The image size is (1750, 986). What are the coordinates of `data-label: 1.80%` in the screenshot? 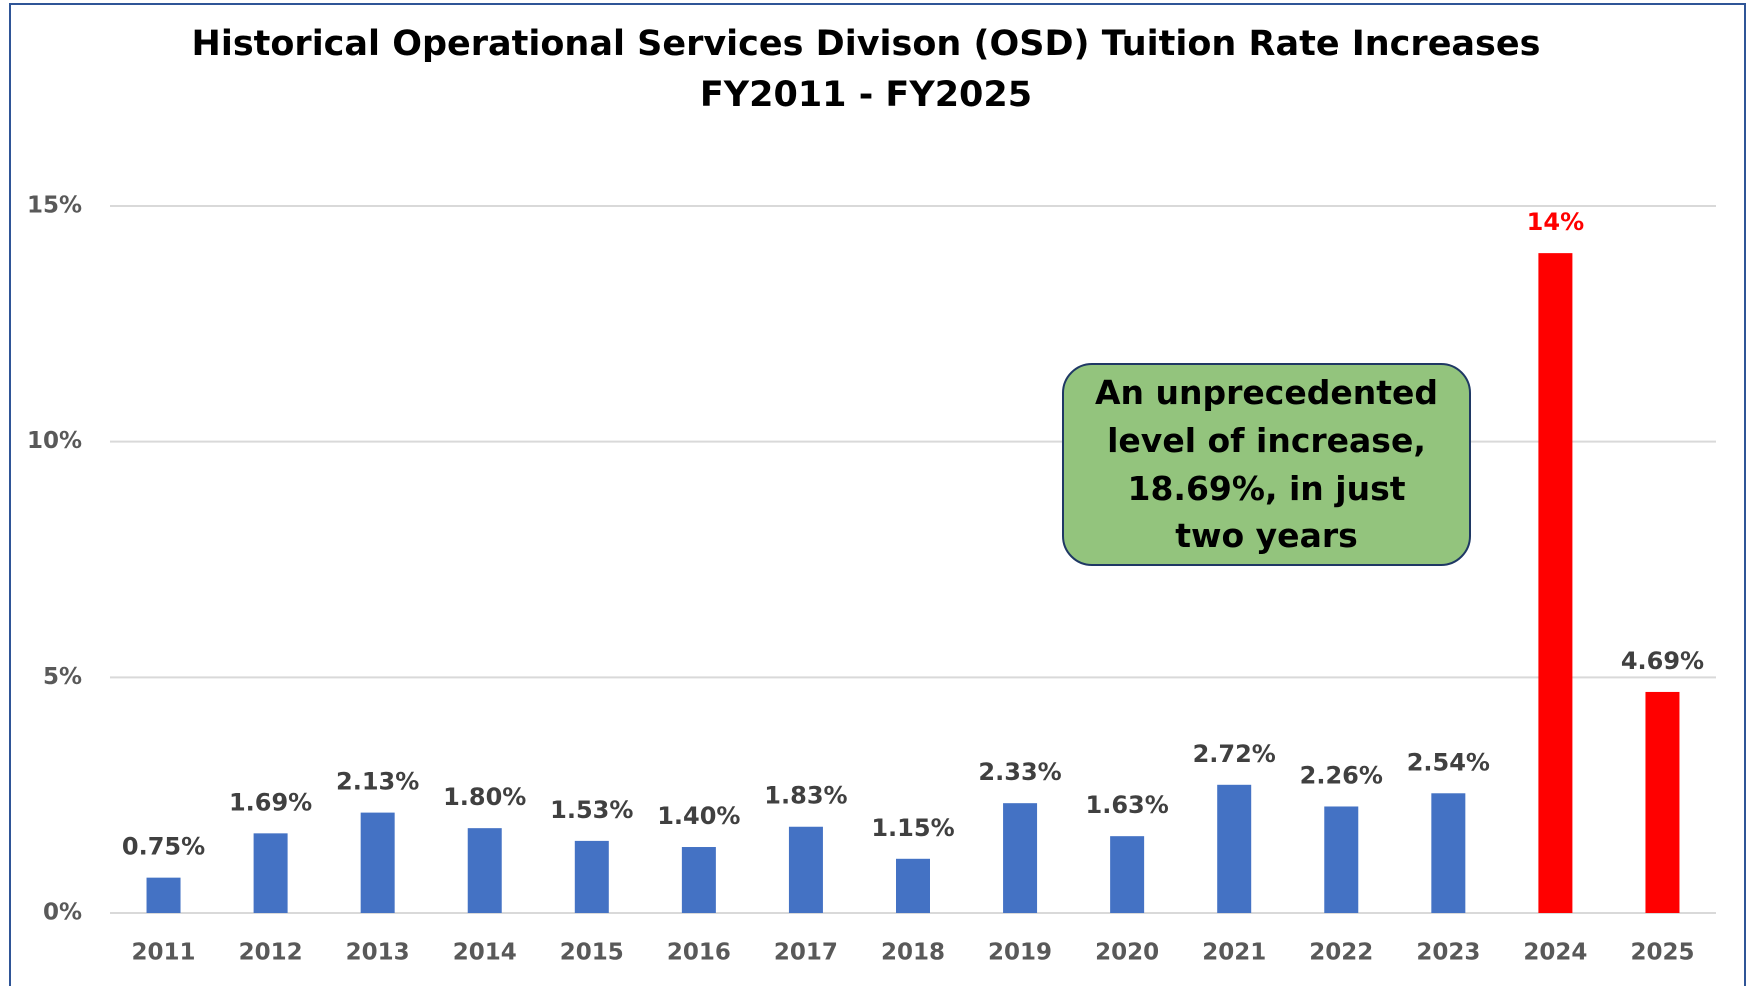 It's located at (484, 797).